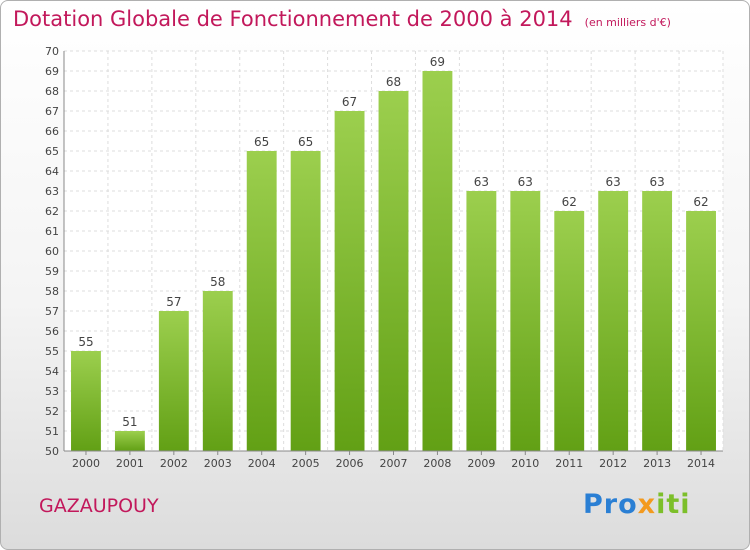  What do you see at coordinates (52, 271) in the screenshot?
I see `y-tick-label: 59` at bounding box center [52, 271].